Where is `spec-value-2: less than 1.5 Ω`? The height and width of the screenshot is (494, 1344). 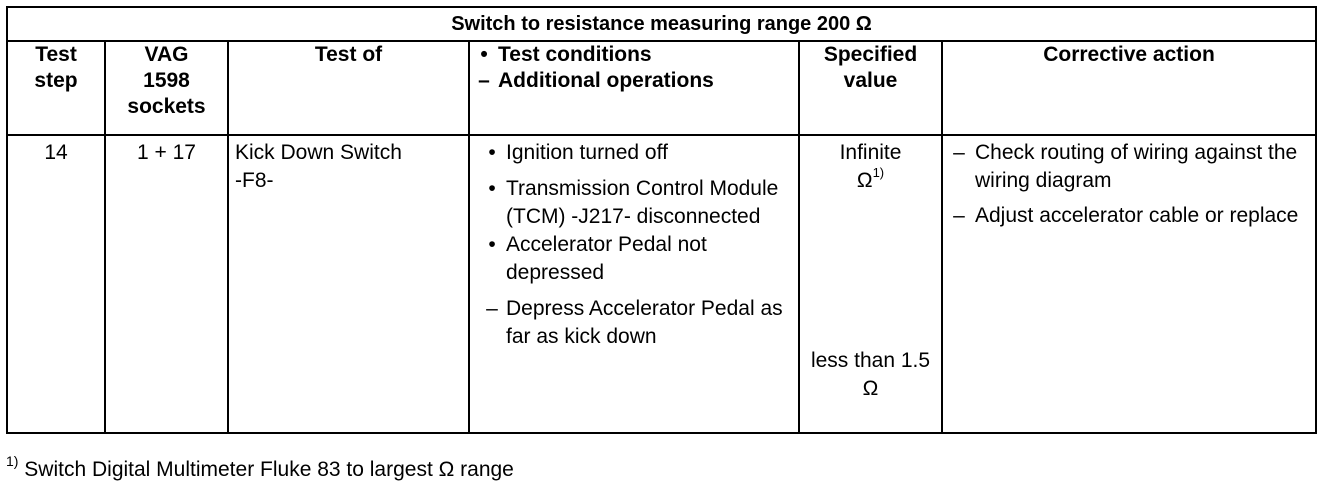
spec-value-2: less than 1.5 Ω is located at coordinates (870, 374).